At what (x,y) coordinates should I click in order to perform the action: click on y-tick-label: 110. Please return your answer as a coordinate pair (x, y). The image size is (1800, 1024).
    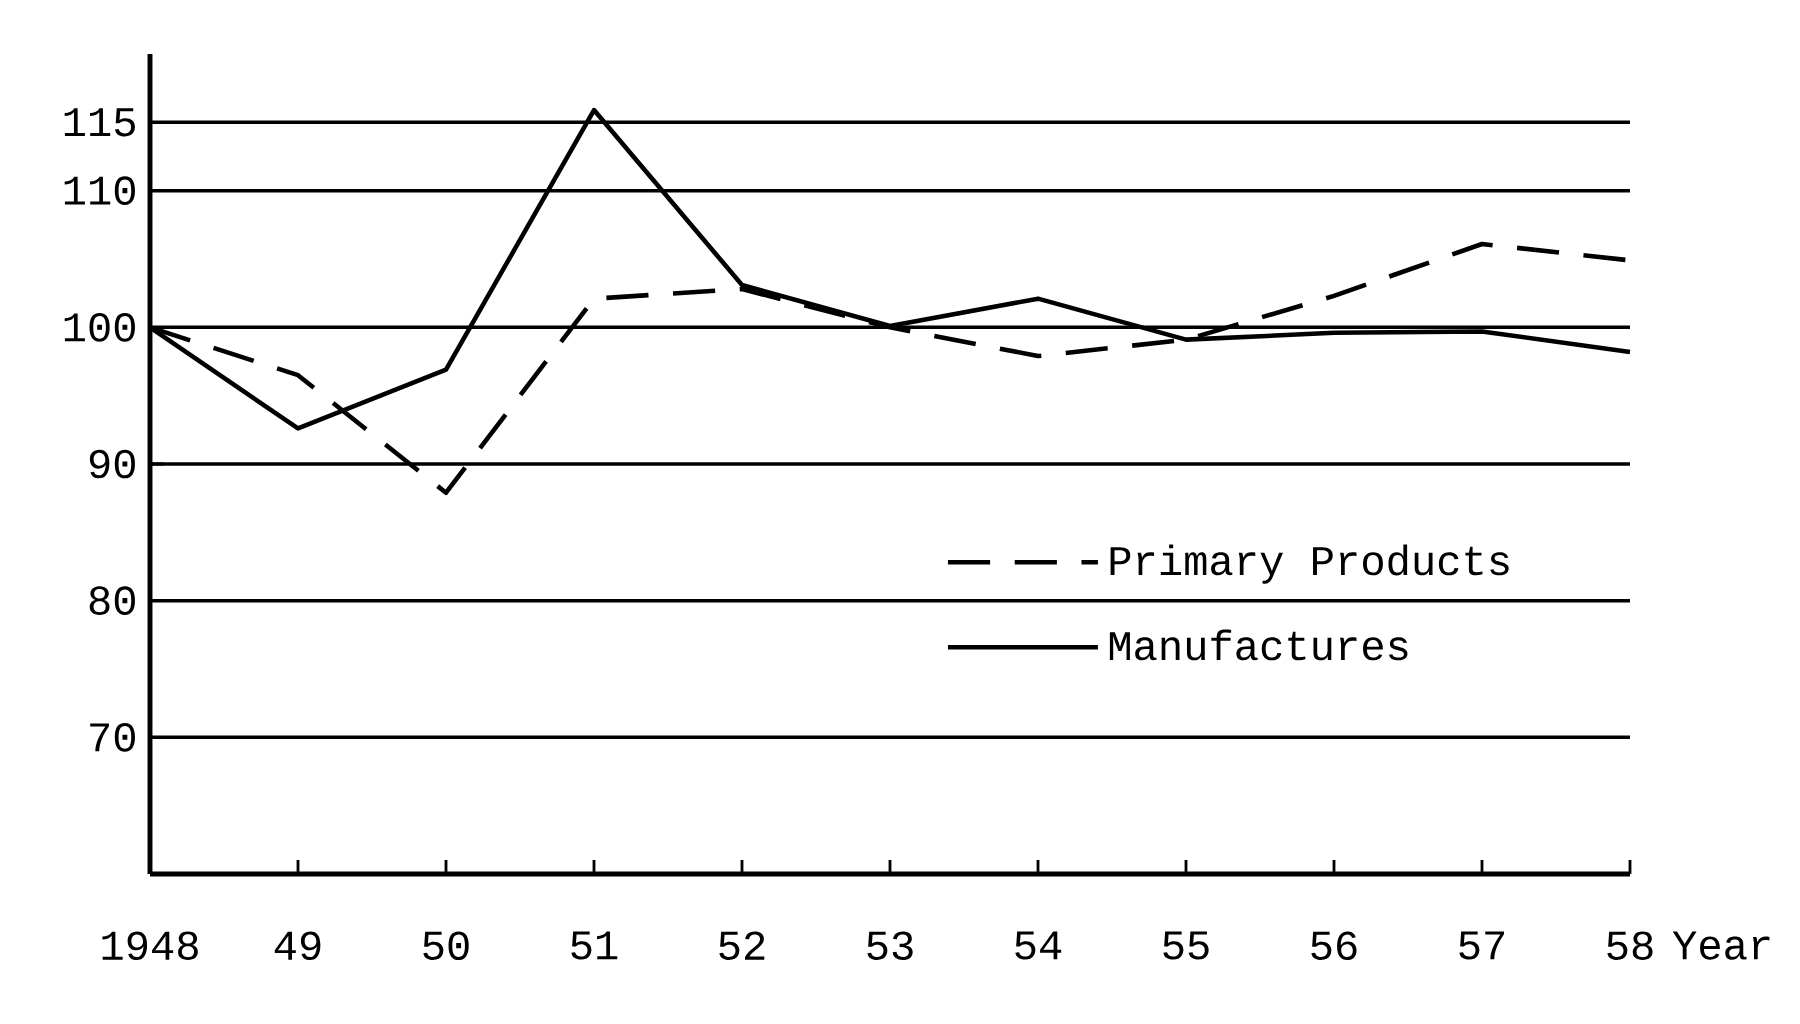
    Looking at the image, I should click on (99, 190).